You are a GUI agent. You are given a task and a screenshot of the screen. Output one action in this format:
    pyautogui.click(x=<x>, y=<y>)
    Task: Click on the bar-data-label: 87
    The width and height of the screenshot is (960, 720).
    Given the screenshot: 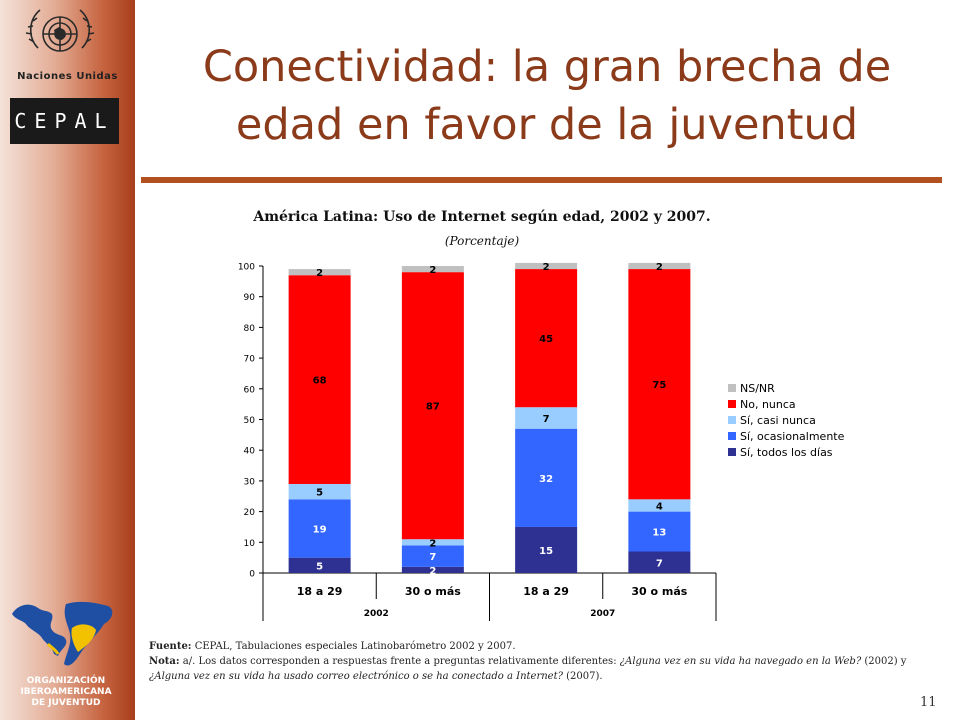 What is the action you would take?
    pyautogui.click(x=433, y=407)
    